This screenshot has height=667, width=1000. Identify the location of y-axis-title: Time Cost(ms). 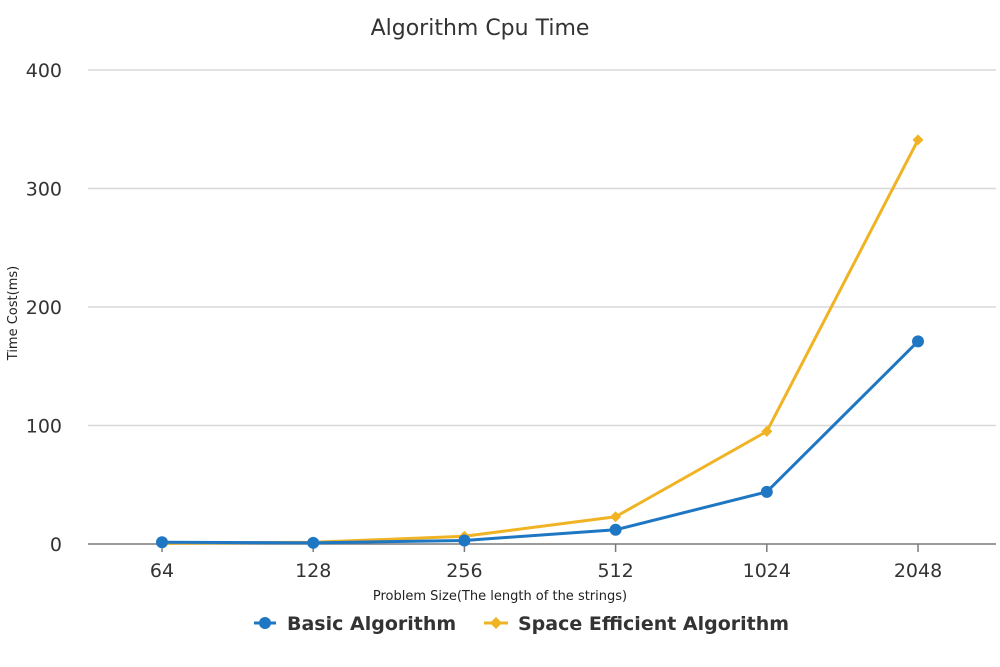
(13, 313).